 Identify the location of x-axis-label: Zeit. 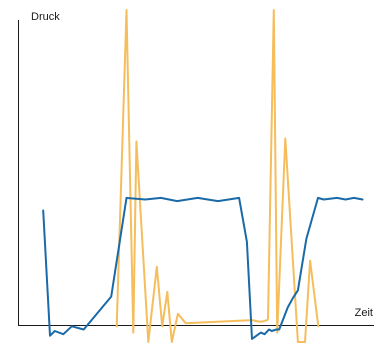
(364, 313).